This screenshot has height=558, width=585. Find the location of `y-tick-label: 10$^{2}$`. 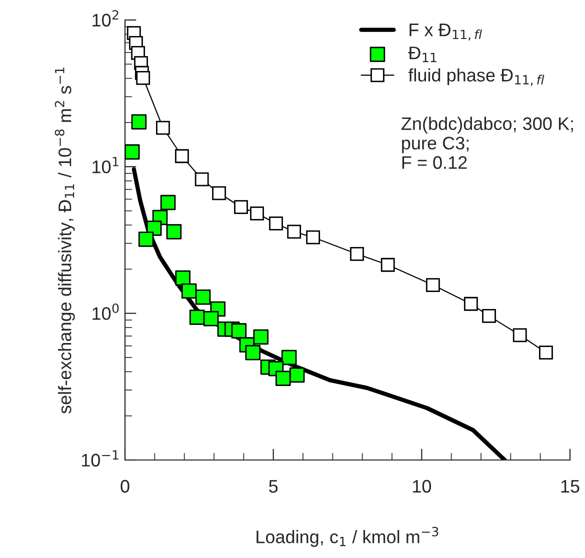

y-tick-label: 10$^{2}$ is located at coordinates (105, 18).